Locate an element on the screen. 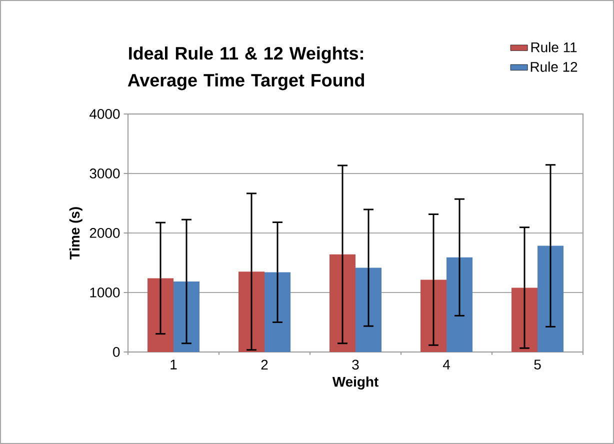  x-tick-label: 5 is located at coordinates (537, 365).